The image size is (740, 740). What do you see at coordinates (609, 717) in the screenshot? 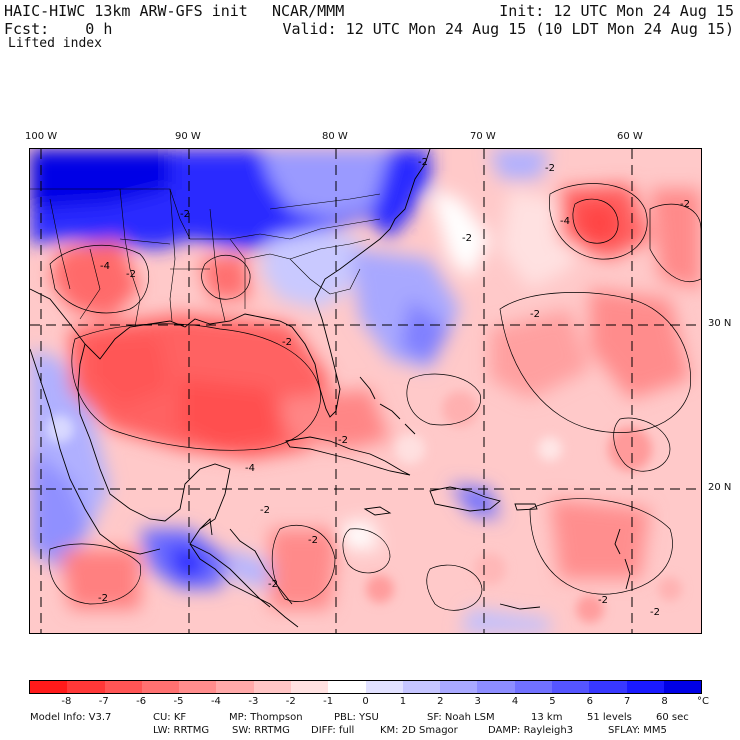
I see `model-info-levels: 51 levels` at bounding box center [609, 717].